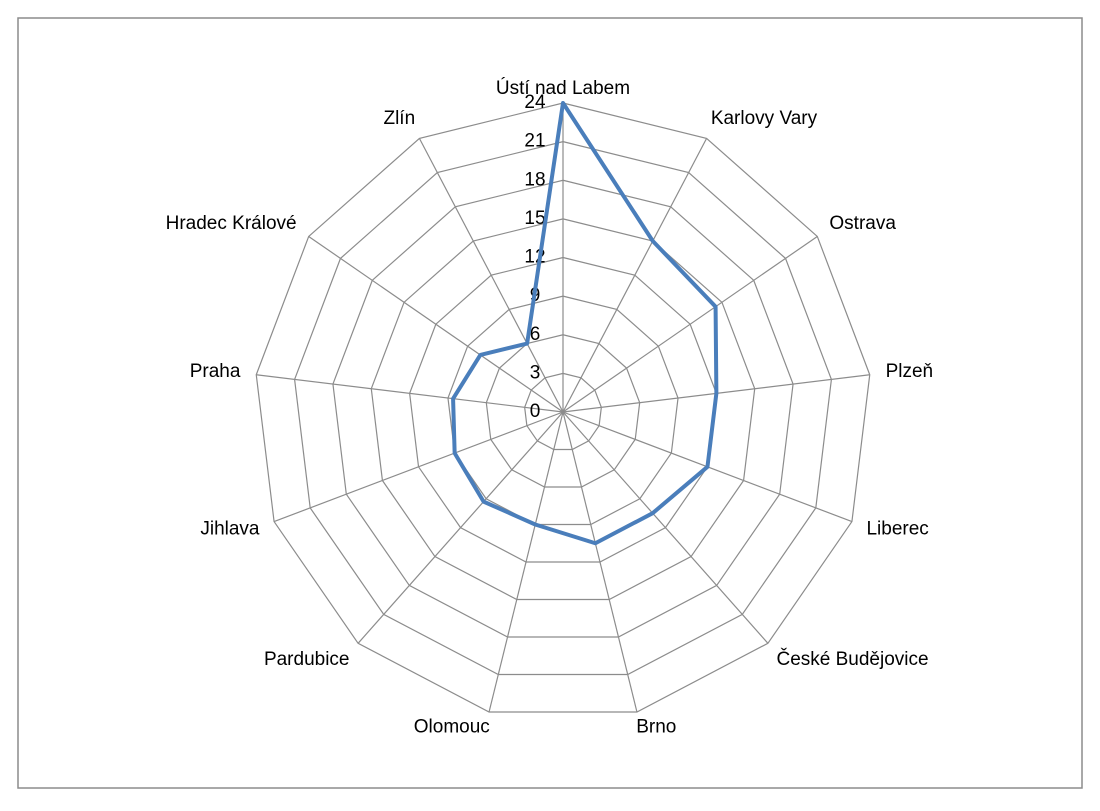 This screenshot has height=811, width=1100. What do you see at coordinates (910, 371) in the screenshot?
I see `category-label: Plzeň` at bounding box center [910, 371].